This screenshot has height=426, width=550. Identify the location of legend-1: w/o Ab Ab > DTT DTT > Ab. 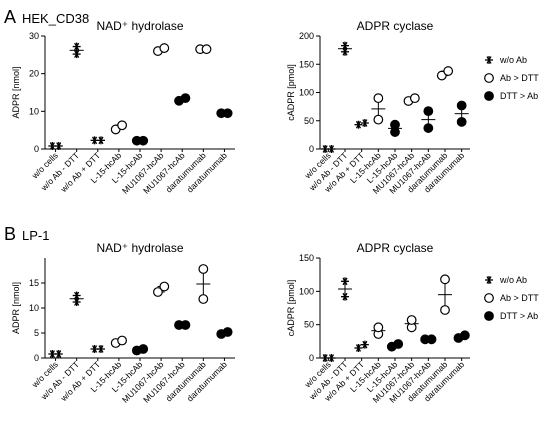
(511, 298).